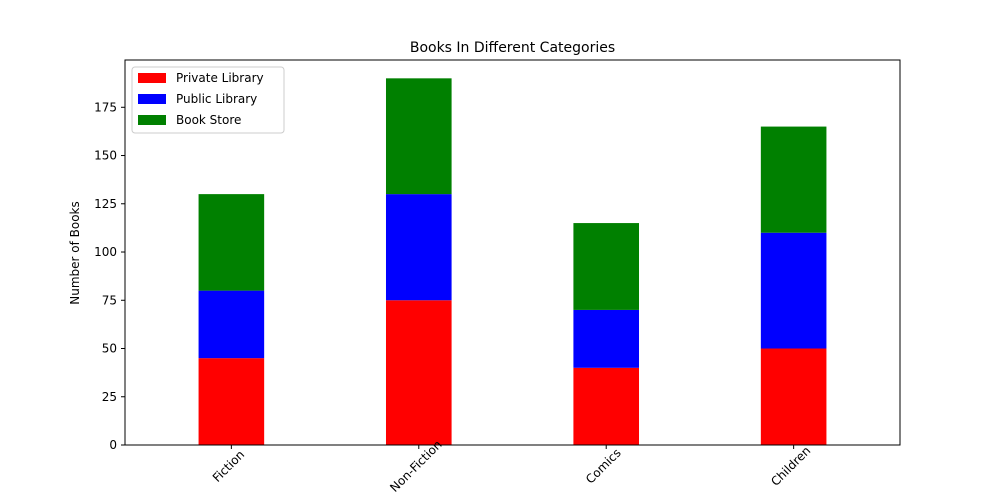  What do you see at coordinates (75, 253) in the screenshot?
I see `y-axis-label: Number of Books` at bounding box center [75, 253].